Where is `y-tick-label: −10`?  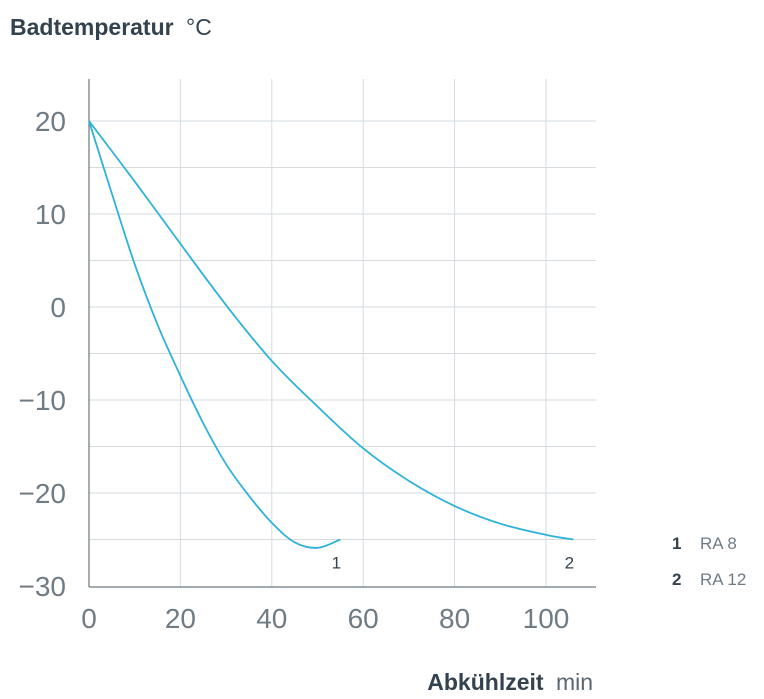 y-tick-label: −10 is located at coordinates (43, 400).